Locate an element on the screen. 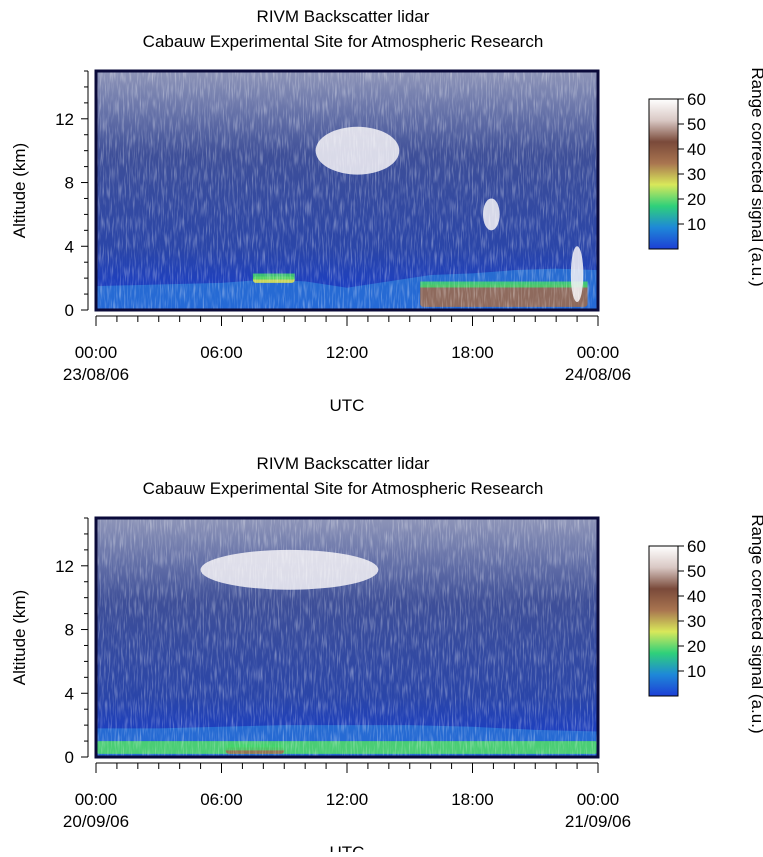 This screenshot has height=857, width=763. x-tick-date-label: 24/08/06 is located at coordinates (598, 374).